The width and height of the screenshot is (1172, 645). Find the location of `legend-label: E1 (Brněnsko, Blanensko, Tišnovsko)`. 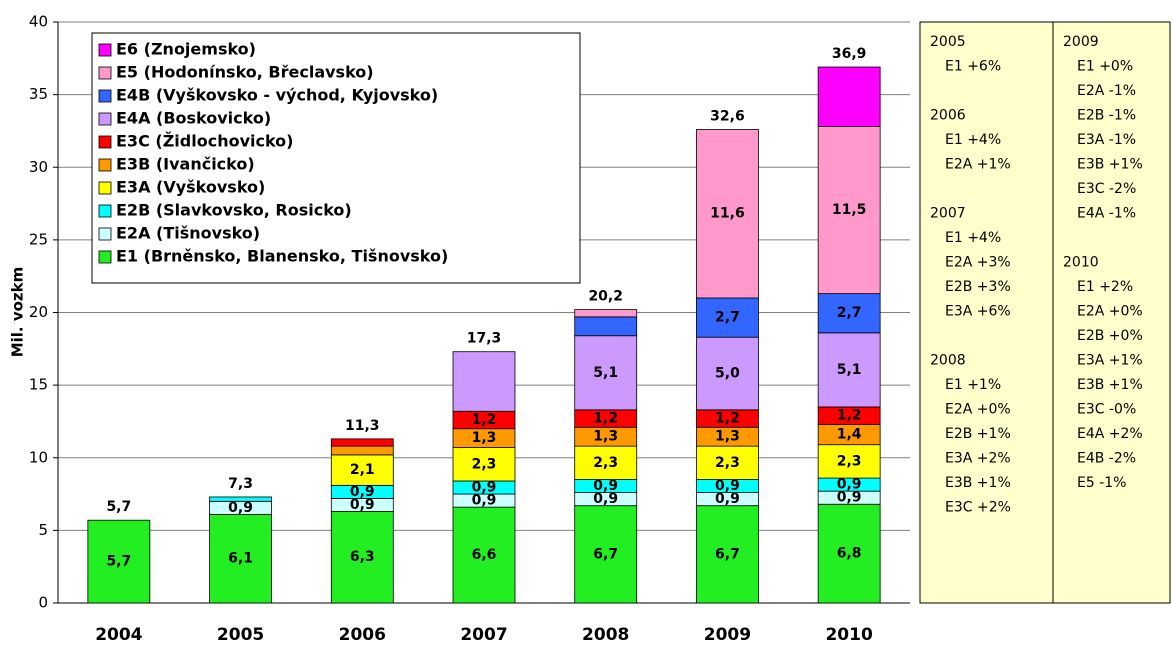

legend-label: E1 (Brněnsko, Blanensko, Tišnovsko) is located at coordinates (282, 256).